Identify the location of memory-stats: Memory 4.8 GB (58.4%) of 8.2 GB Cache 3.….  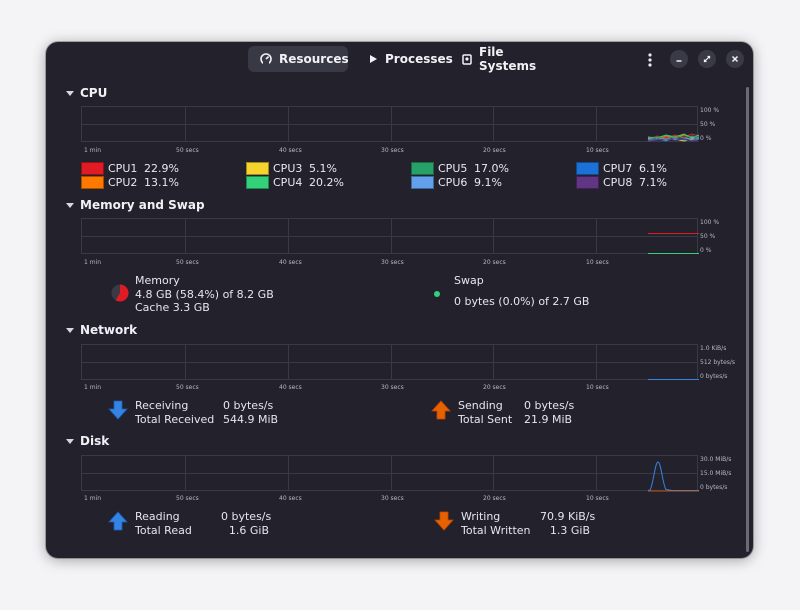
(204, 294).